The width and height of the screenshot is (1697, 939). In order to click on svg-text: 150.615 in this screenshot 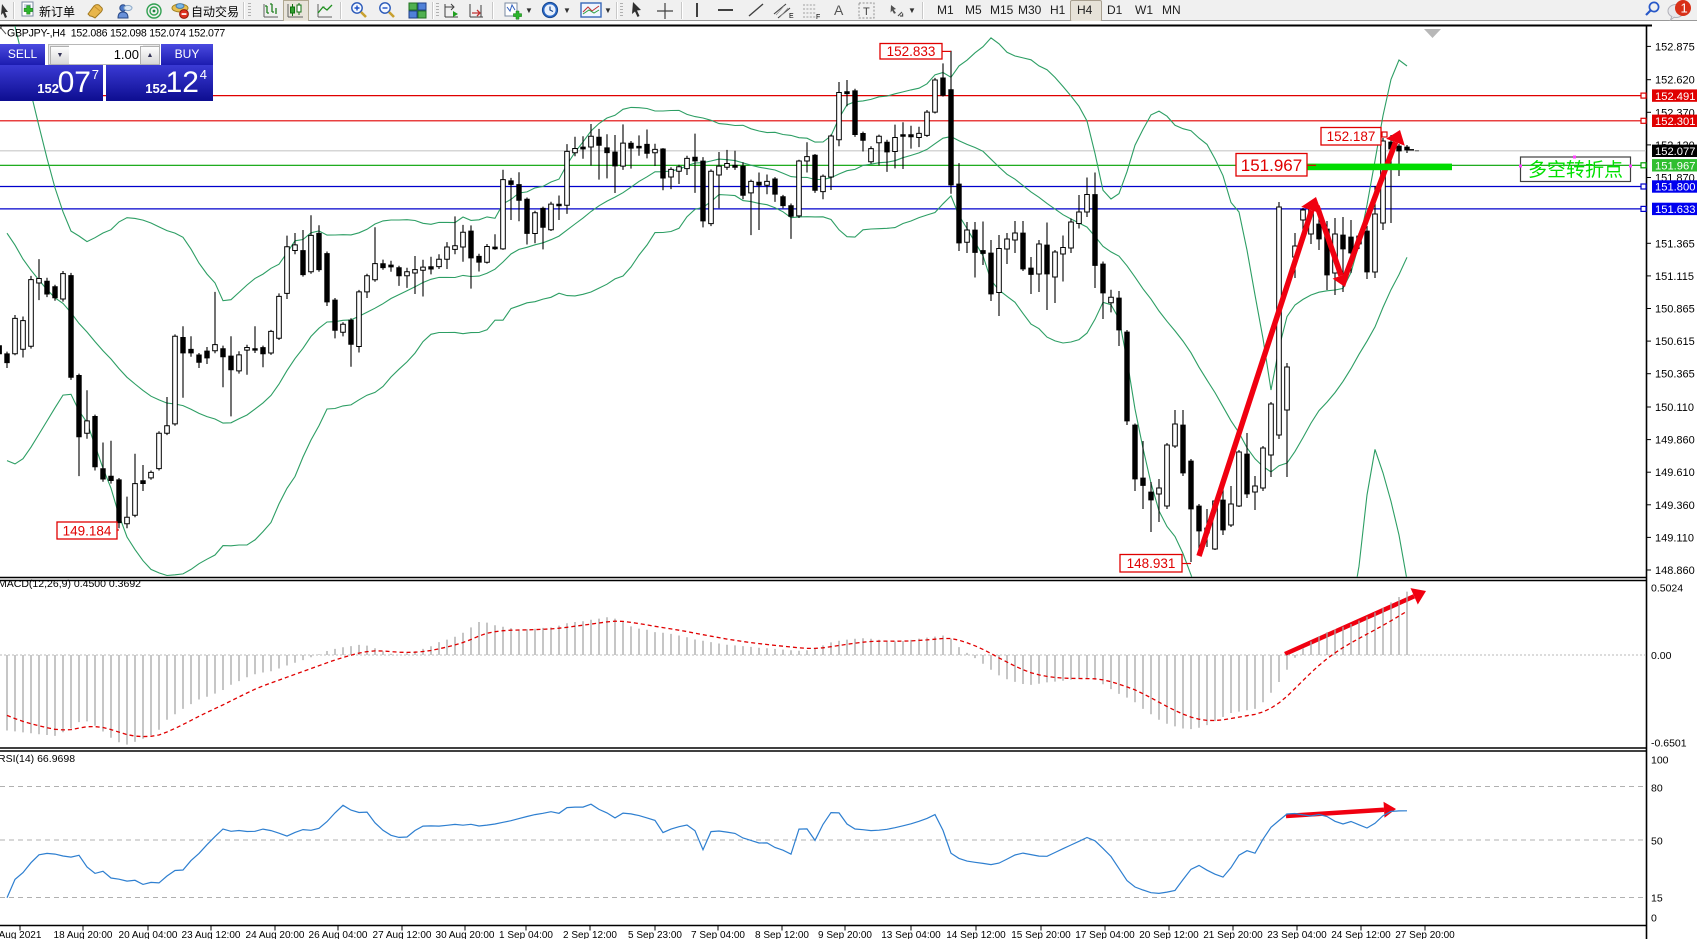, I will do `click(1675, 342)`.